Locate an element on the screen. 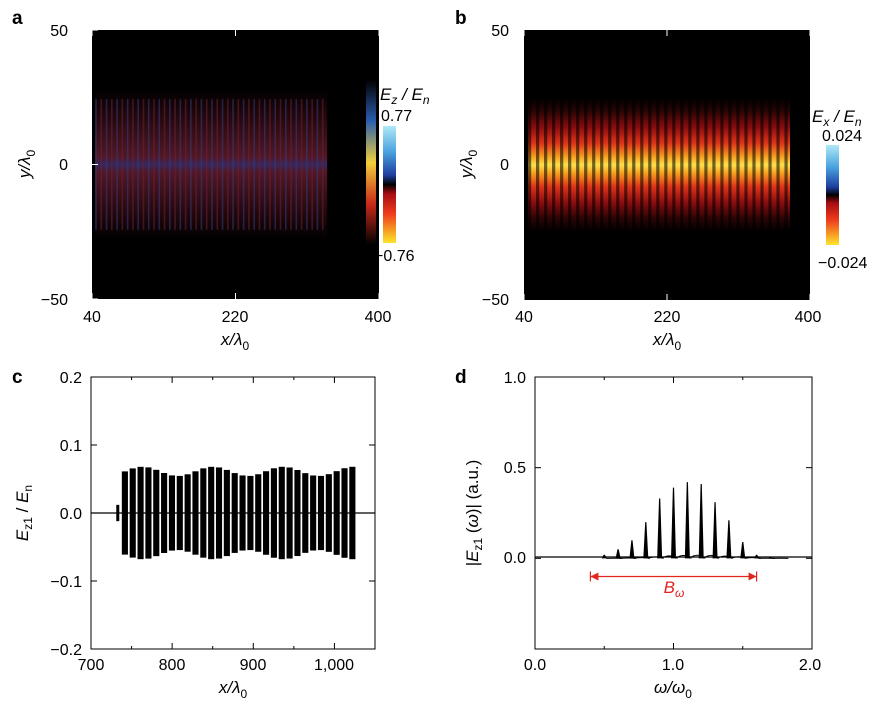 This screenshot has height=704, width=877. c-ytick-3: −0.1 is located at coordinates (66, 582).